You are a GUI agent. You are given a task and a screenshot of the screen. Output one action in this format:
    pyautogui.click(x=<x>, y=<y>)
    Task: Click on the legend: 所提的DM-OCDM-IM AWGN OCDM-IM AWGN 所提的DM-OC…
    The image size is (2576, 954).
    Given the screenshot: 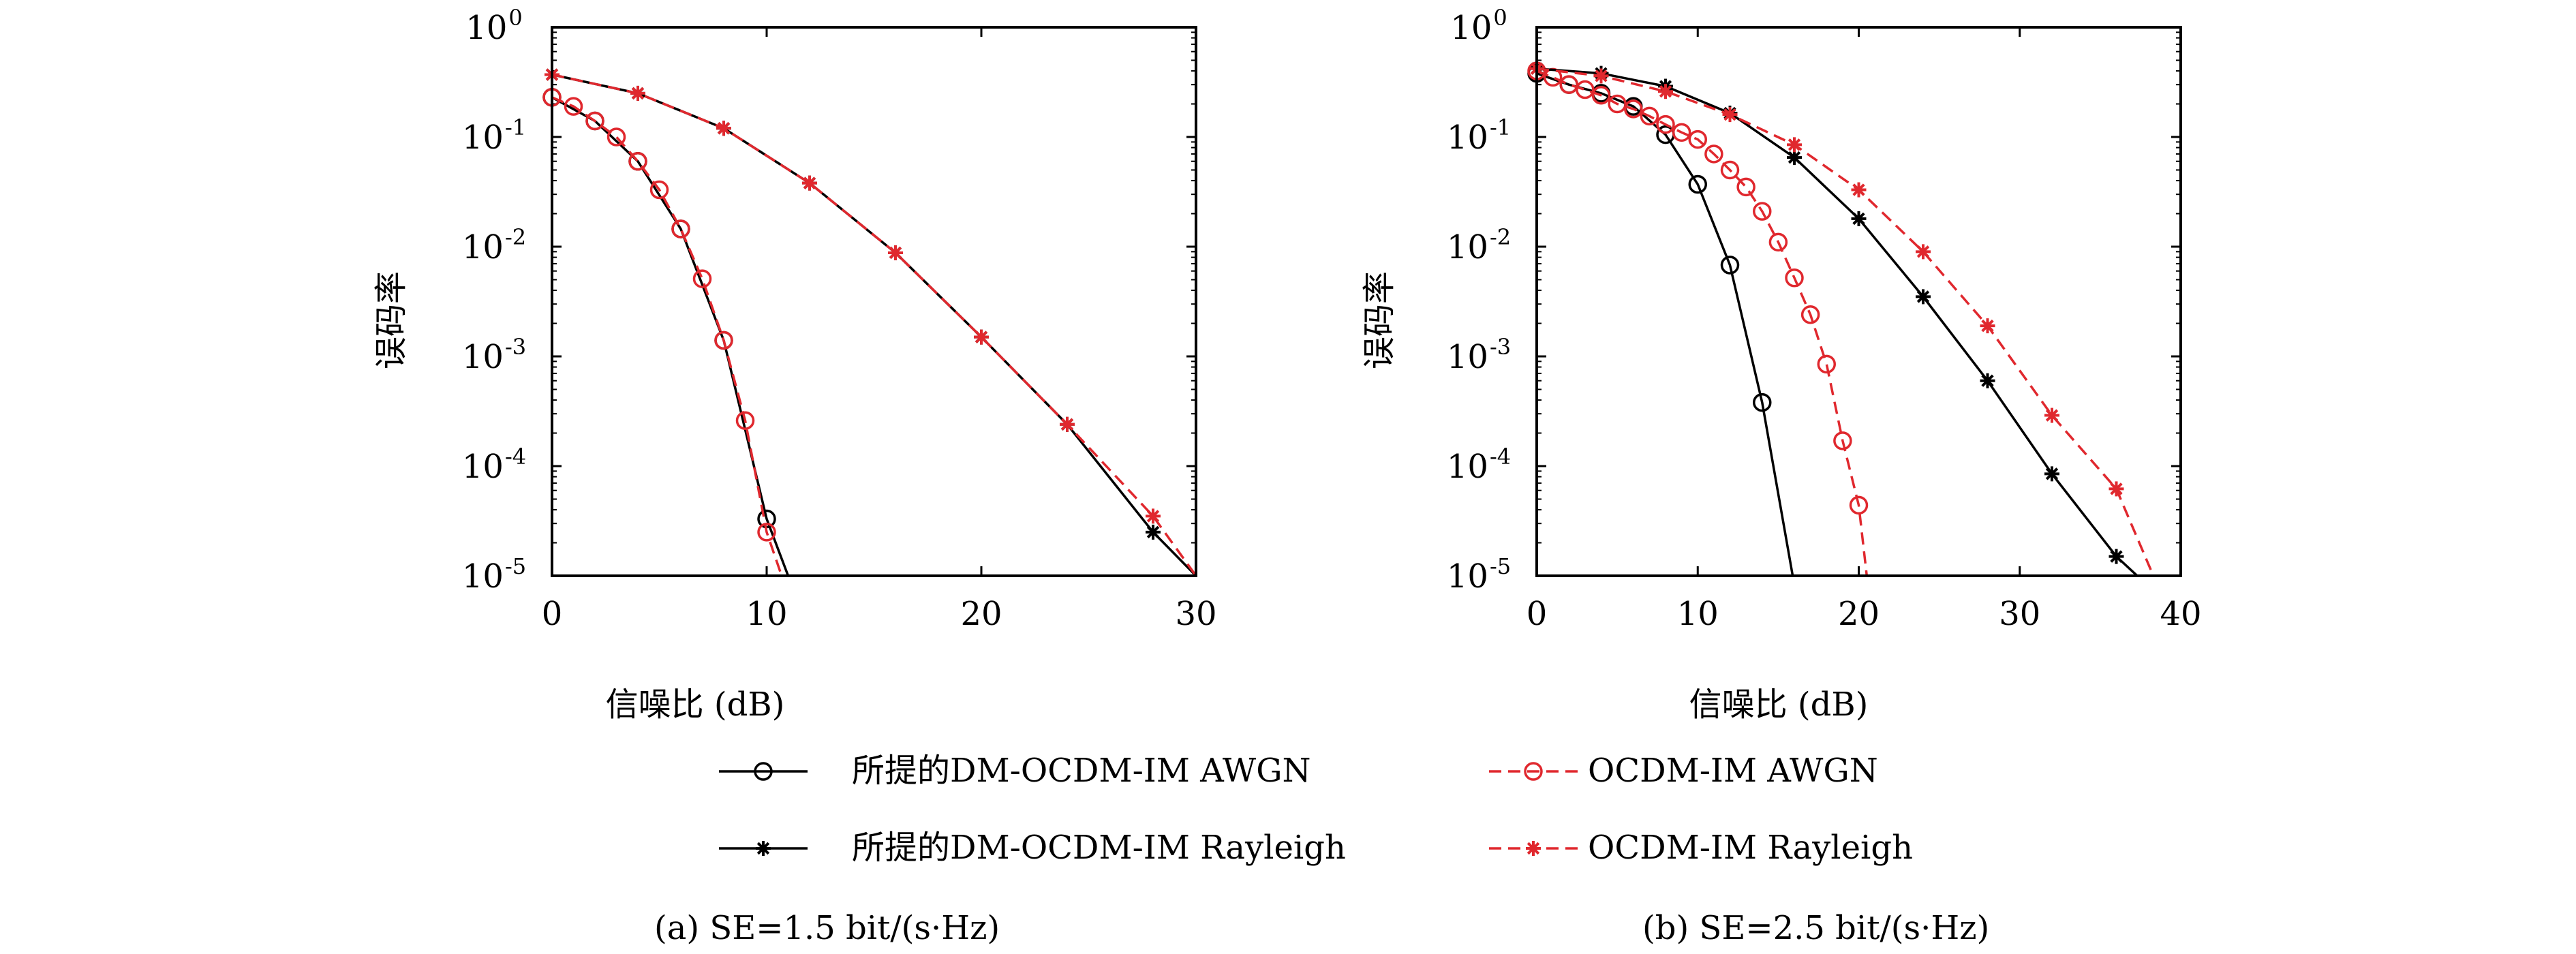 What is the action you would take?
    pyautogui.click(x=1316, y=809)
    